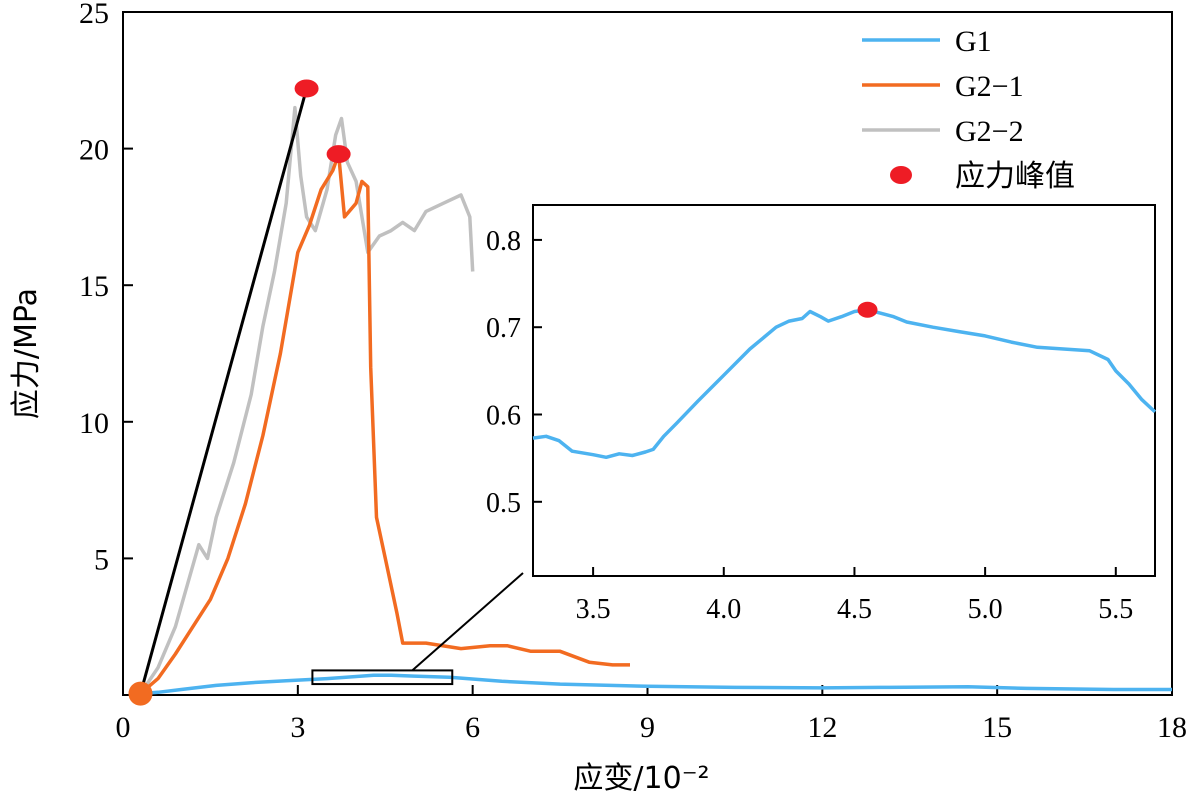  What do you see at coordinates (641, 778) in the screenshot?
I see `x-axis-title: 应变/10⁻²` at bounding box center [641, 778].